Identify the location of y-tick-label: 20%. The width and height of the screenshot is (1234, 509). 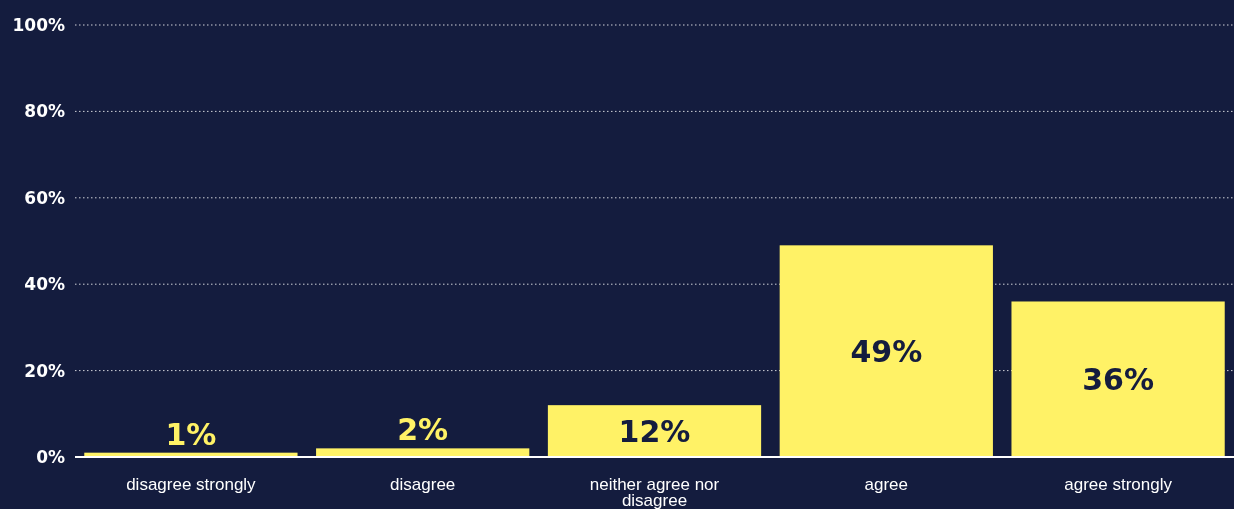
(44, 370).